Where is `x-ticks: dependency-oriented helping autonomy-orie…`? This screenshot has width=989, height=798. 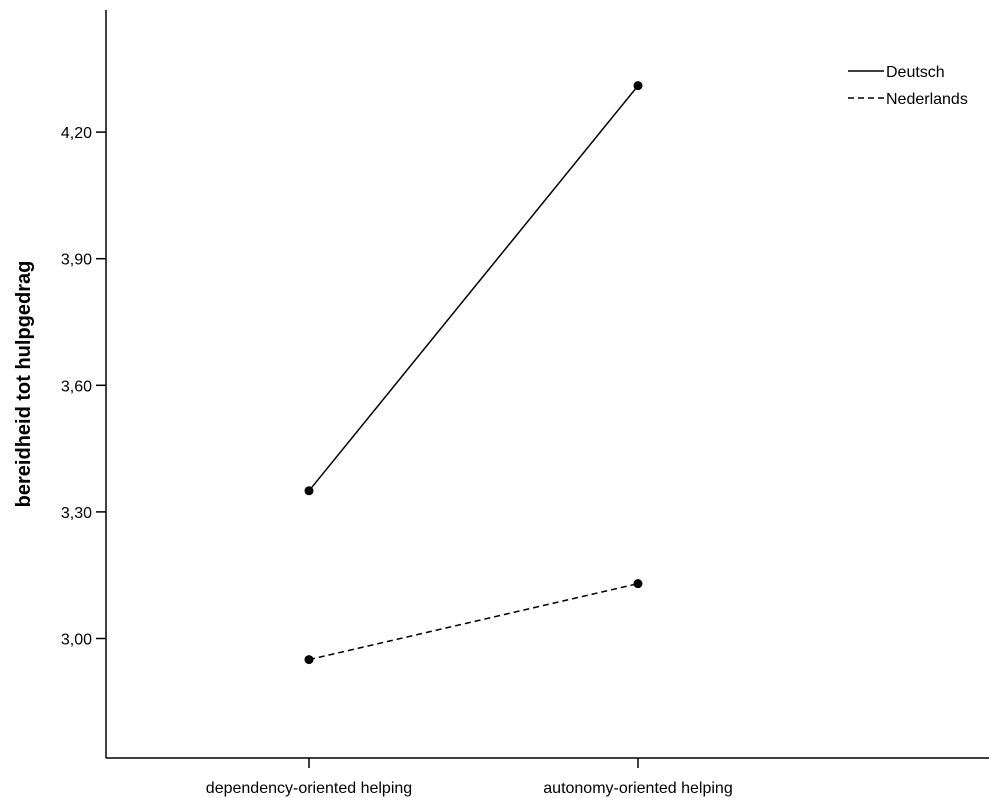
x-ticks: dependency-oriented helping autonomy-orie… is located at coordinates (469, 777).